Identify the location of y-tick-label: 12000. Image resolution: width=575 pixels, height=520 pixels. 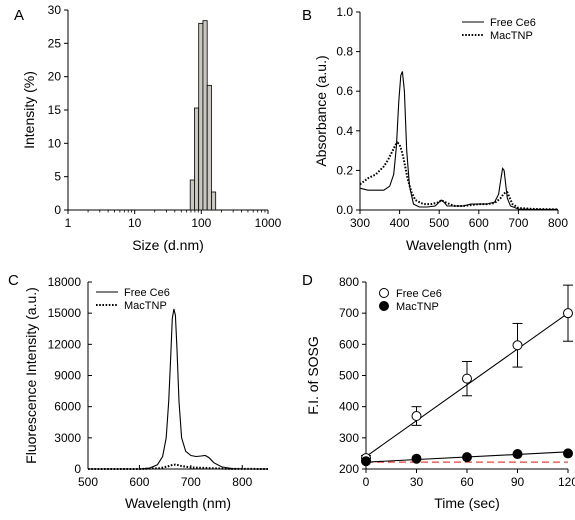
(65, 344).